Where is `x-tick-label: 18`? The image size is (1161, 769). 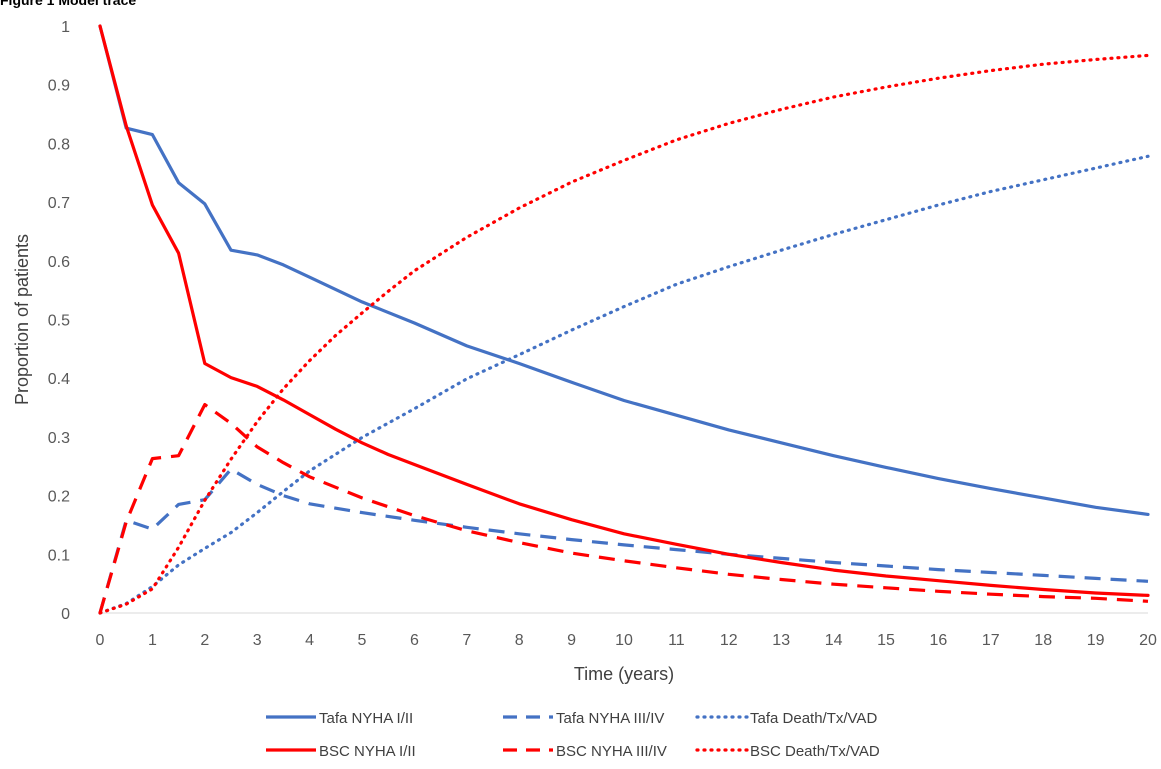
x-tick-label: 18 is located at coordinates (1043, 640).